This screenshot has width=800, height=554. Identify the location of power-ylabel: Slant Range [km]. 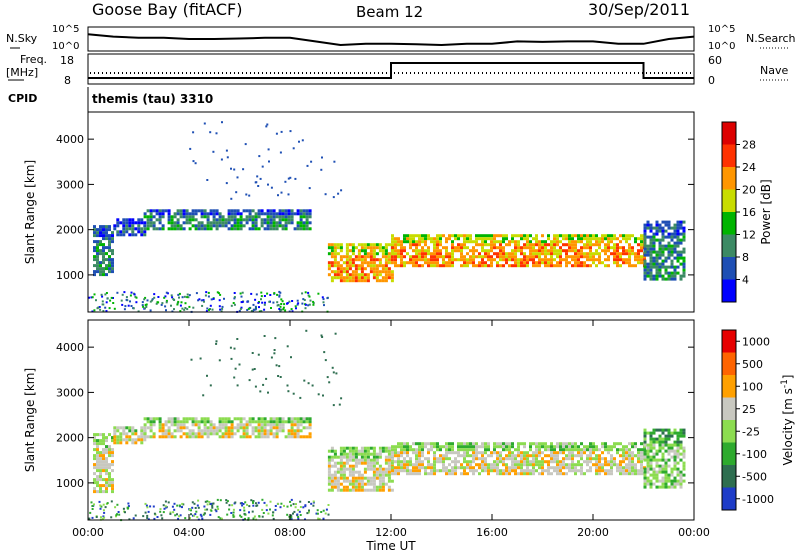
(30, 212).